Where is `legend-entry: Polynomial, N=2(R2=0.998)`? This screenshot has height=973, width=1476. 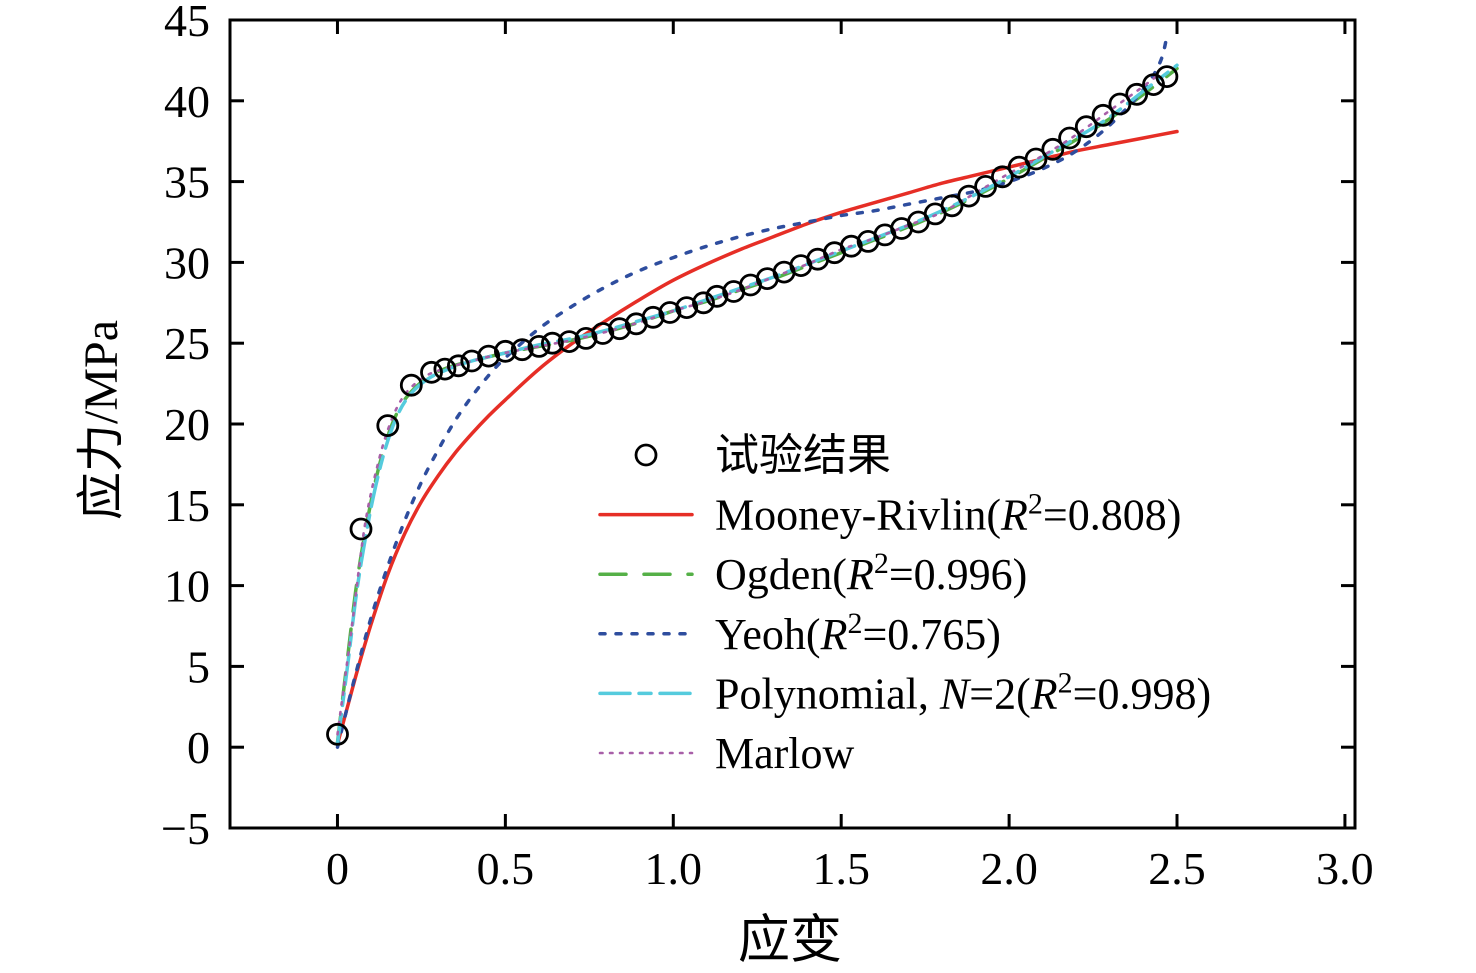
legend-entry: Polynomial, N=2(R2=0.998) is located at coordinates (904, 692).